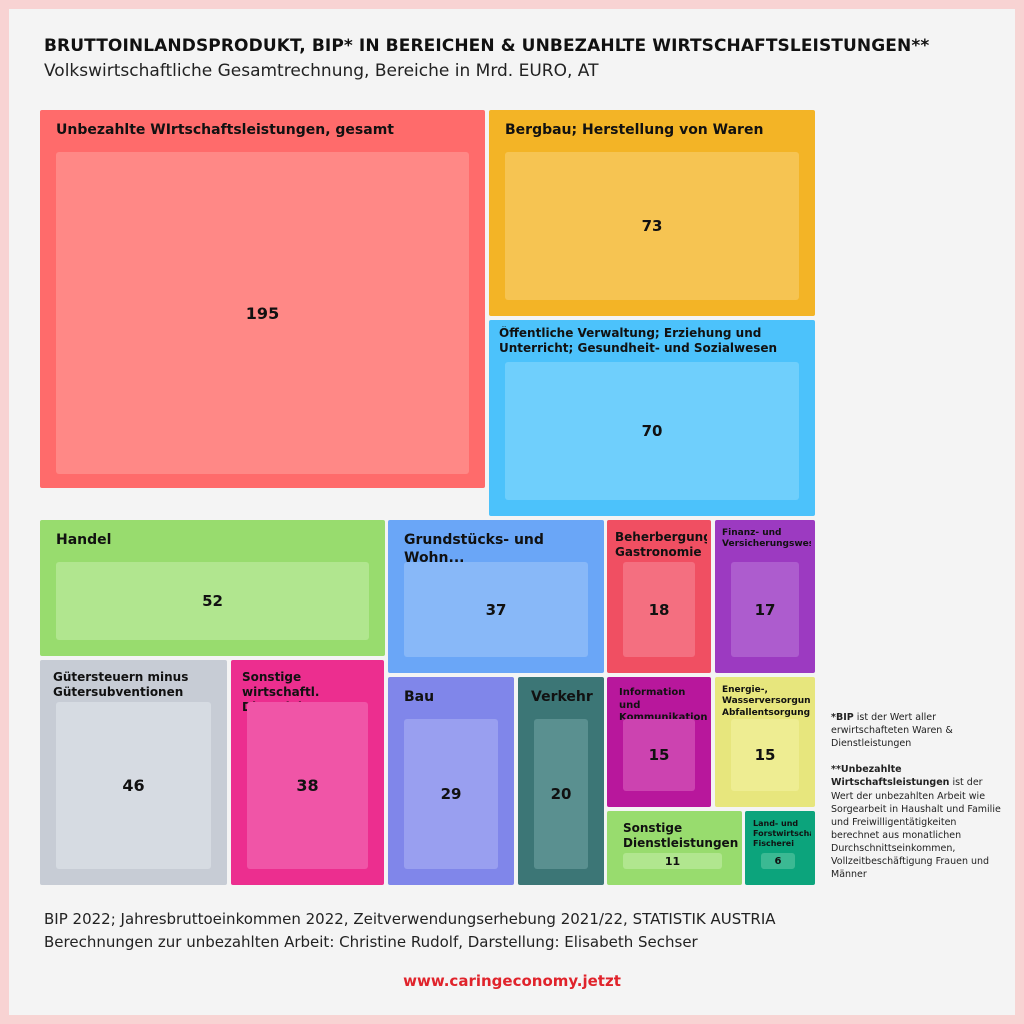 The image size is (1024, 1024). Describe the element at coordinates (659, 609) in the screenshot. I see `treemap-cell-value: 18` at that location.